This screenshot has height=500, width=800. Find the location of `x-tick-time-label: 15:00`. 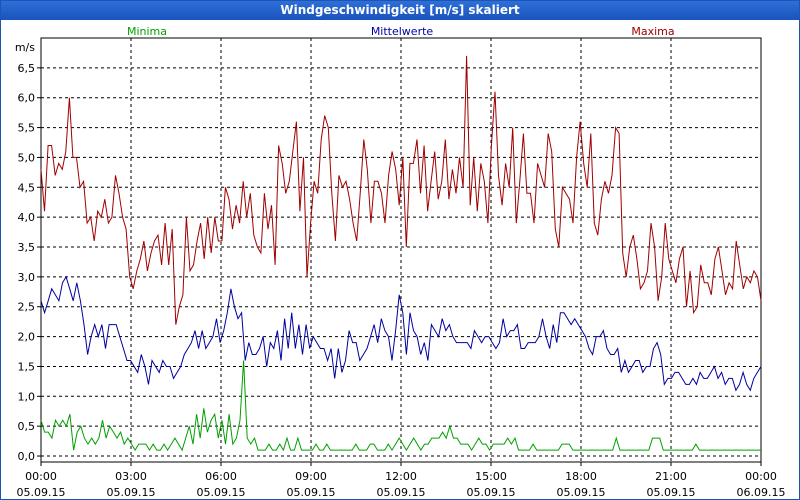

x-tick-time-label: 15:00 is located at coordinates (491, 476).